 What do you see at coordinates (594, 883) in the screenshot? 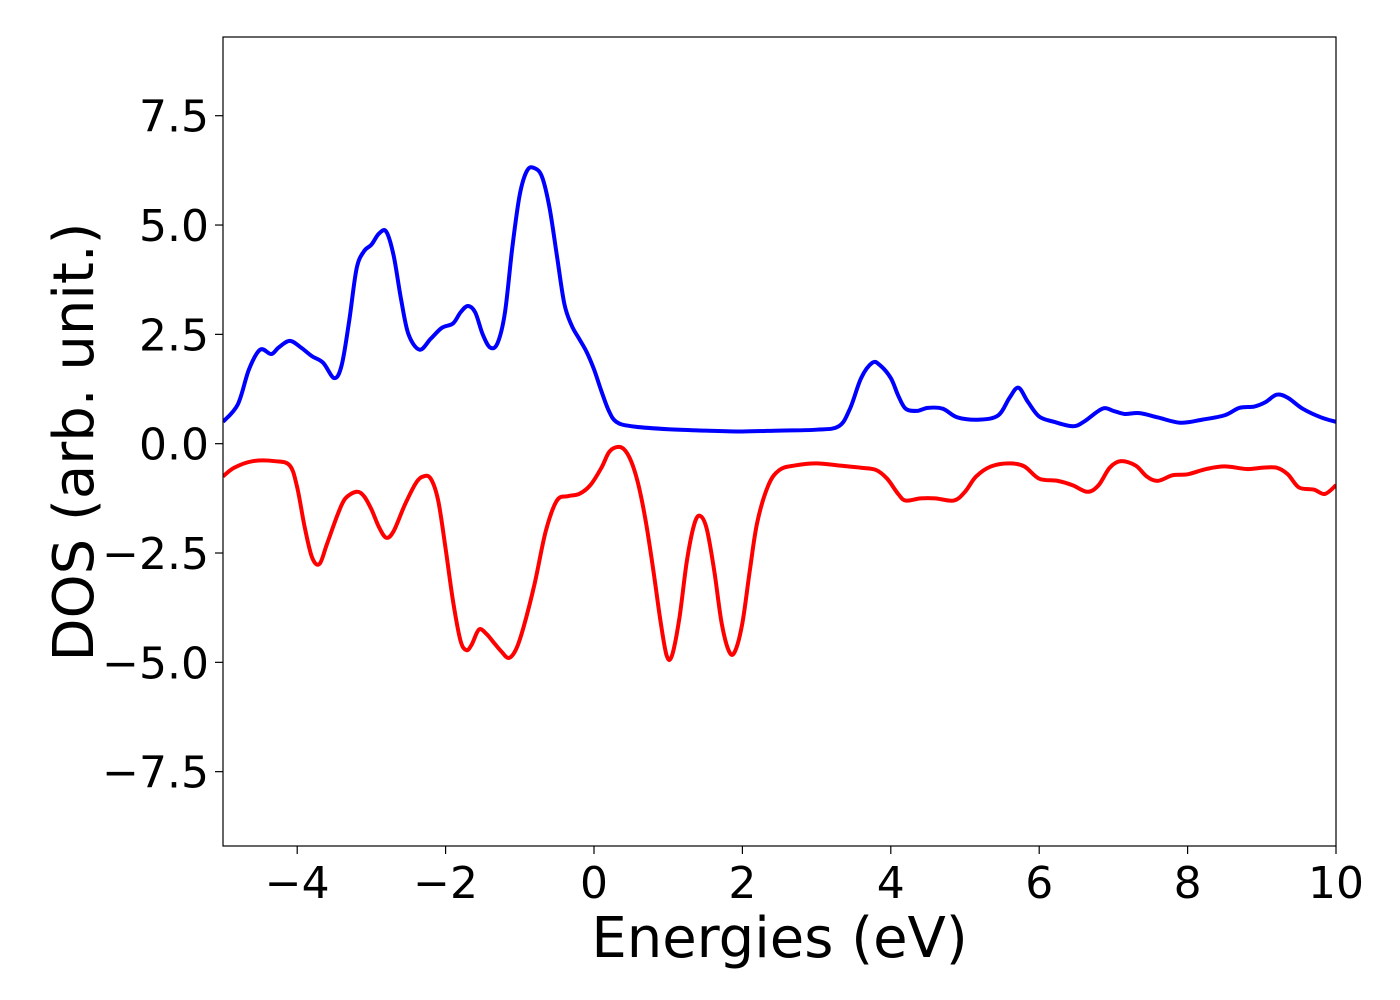
I see `x-tick-label: 0` at bounding box center [594, 883].